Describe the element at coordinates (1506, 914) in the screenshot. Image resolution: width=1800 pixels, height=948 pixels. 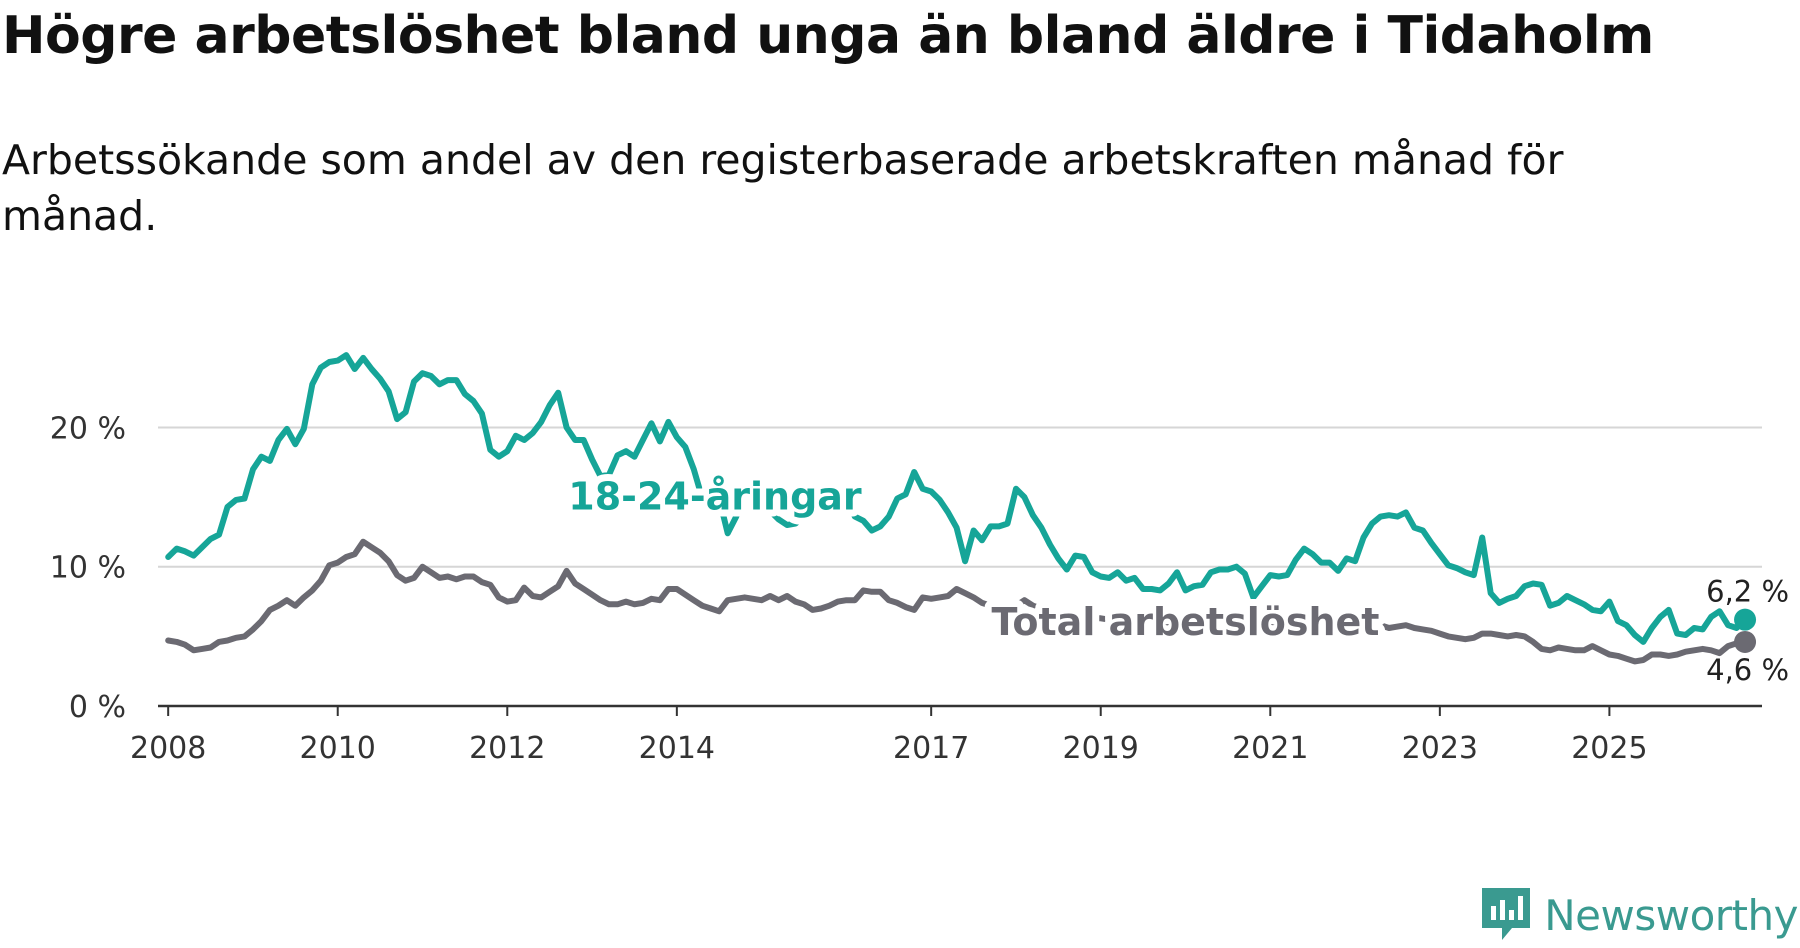
I see `newsworthy-logo-icon` at that location.